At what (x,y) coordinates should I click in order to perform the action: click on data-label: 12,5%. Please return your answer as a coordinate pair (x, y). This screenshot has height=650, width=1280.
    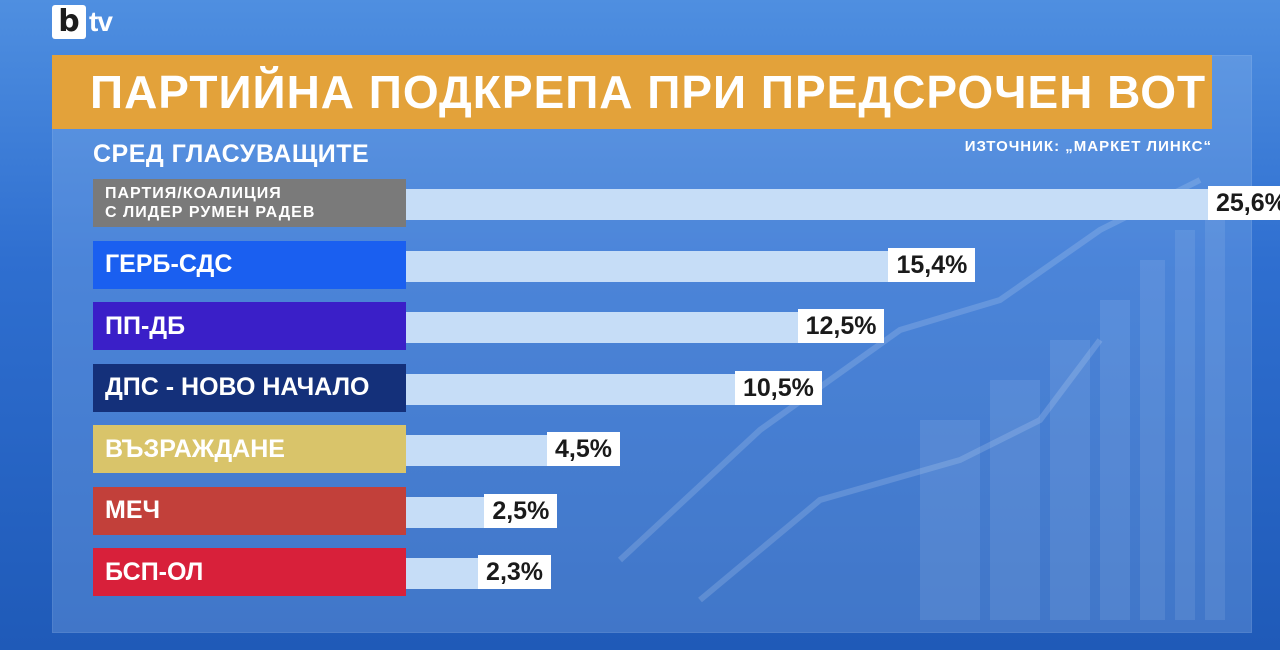
    Looking at the image, I should click on (841, 326).